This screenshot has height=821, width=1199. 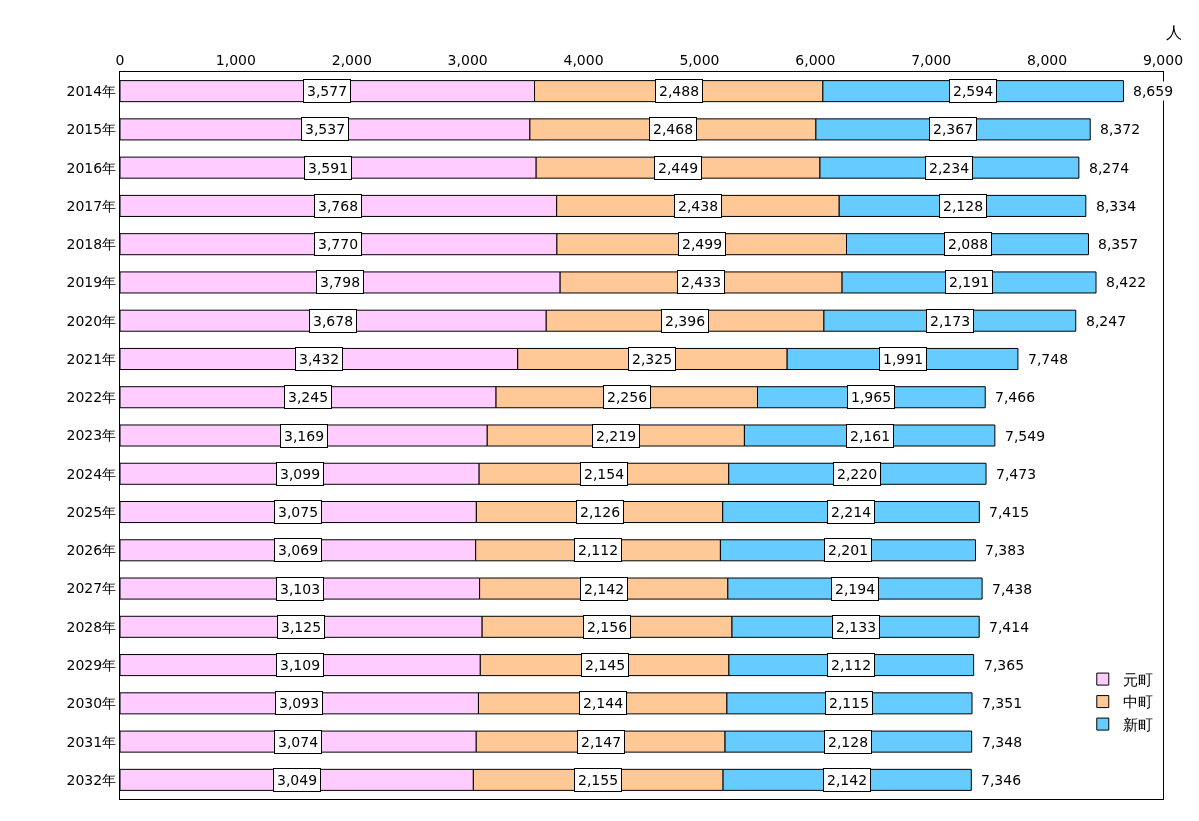 What do you see at coordinates (91, 511) in the screenshot?
I see `y-tick-label: 2025年` at bounding box center [91, 511].